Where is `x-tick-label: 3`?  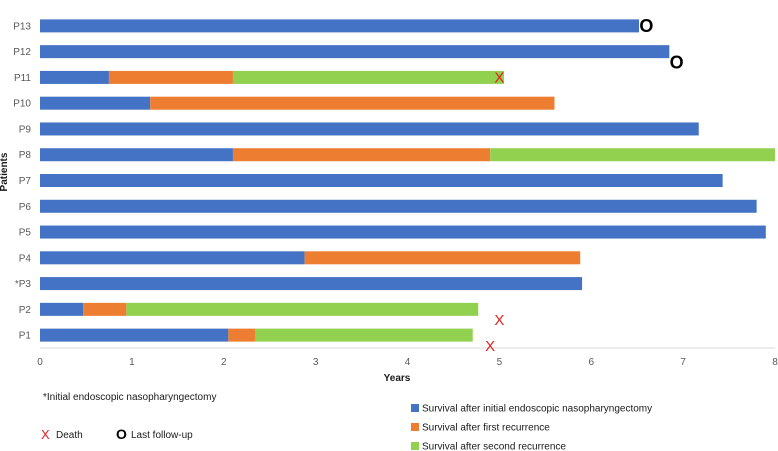
x-tick-label: 3 is located at coordinates (316, 362).